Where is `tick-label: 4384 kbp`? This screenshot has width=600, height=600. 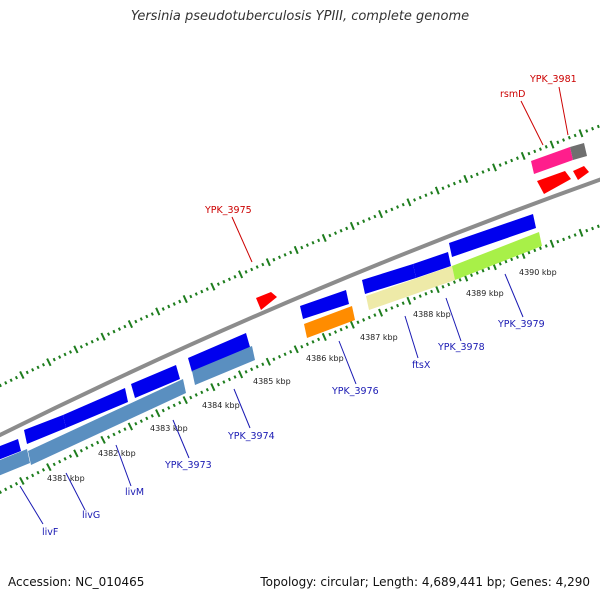
tick-label: 4384 kbp is located at coordinates (221, 405).